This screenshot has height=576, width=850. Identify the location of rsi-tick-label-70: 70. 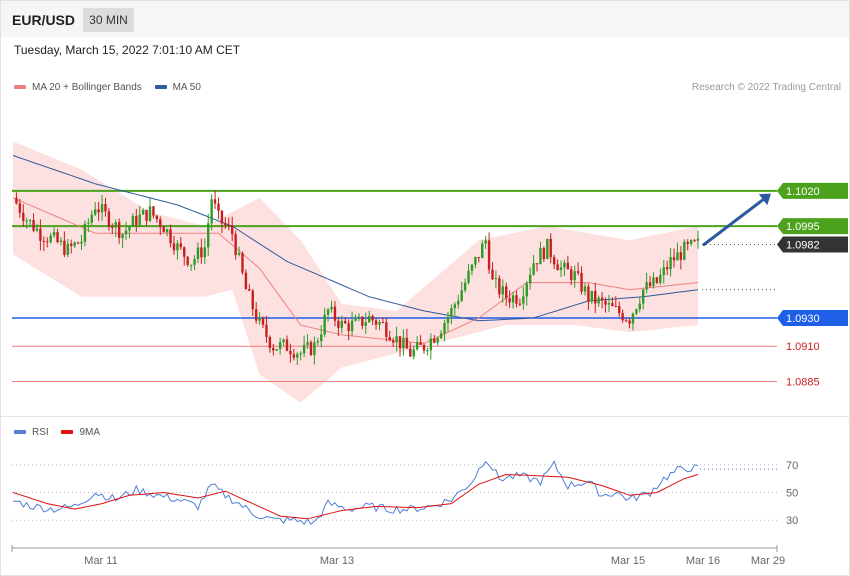
(792, 466).